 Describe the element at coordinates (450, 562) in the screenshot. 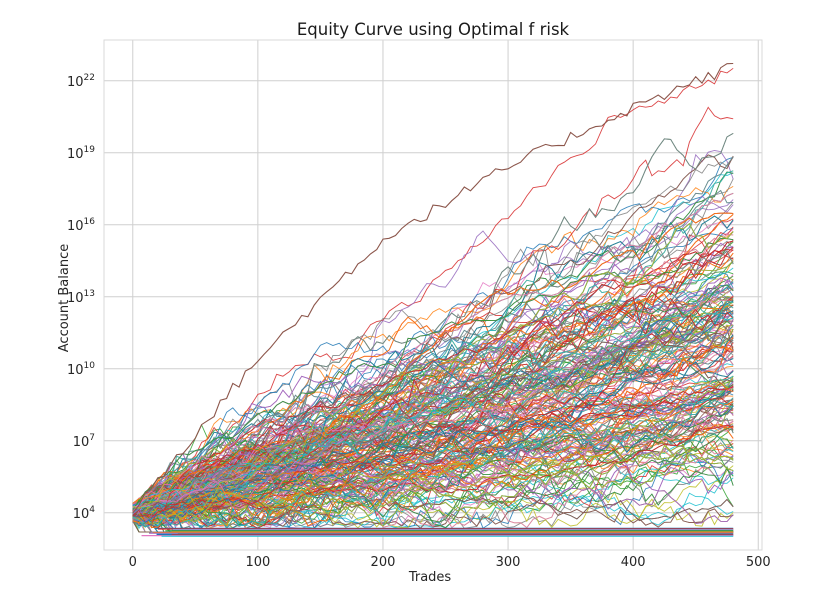

I see `x-axis-ticks: 0 100 200 300 400 500` at that location.